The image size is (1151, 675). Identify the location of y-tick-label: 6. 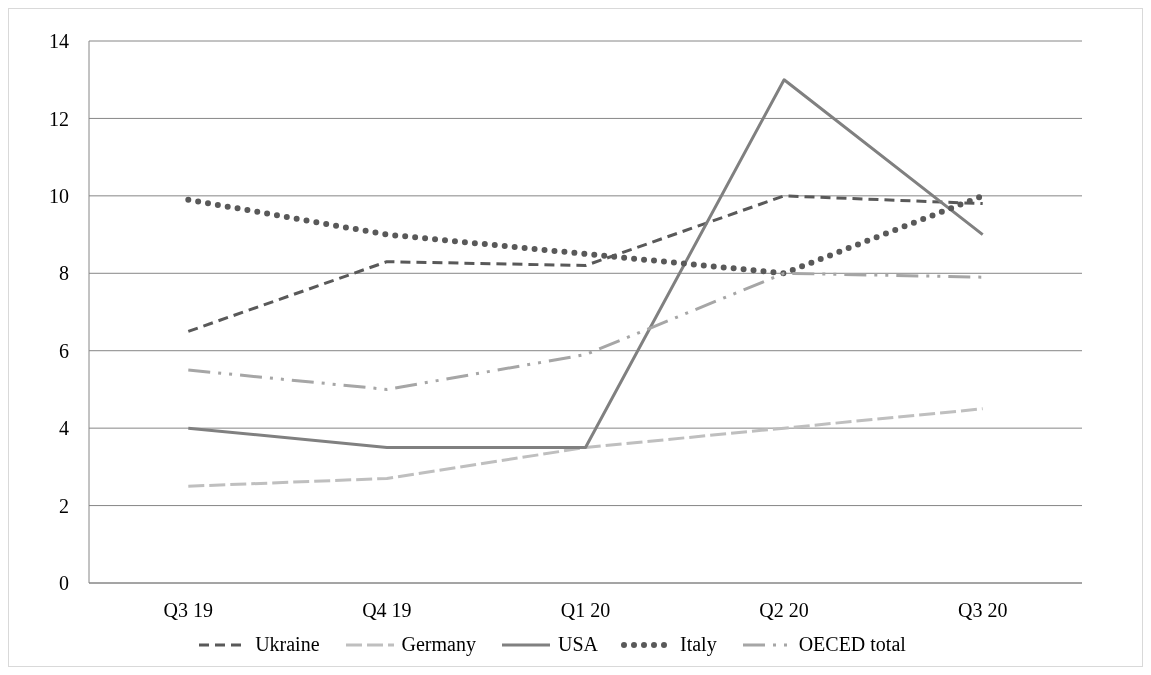
(64, 350).